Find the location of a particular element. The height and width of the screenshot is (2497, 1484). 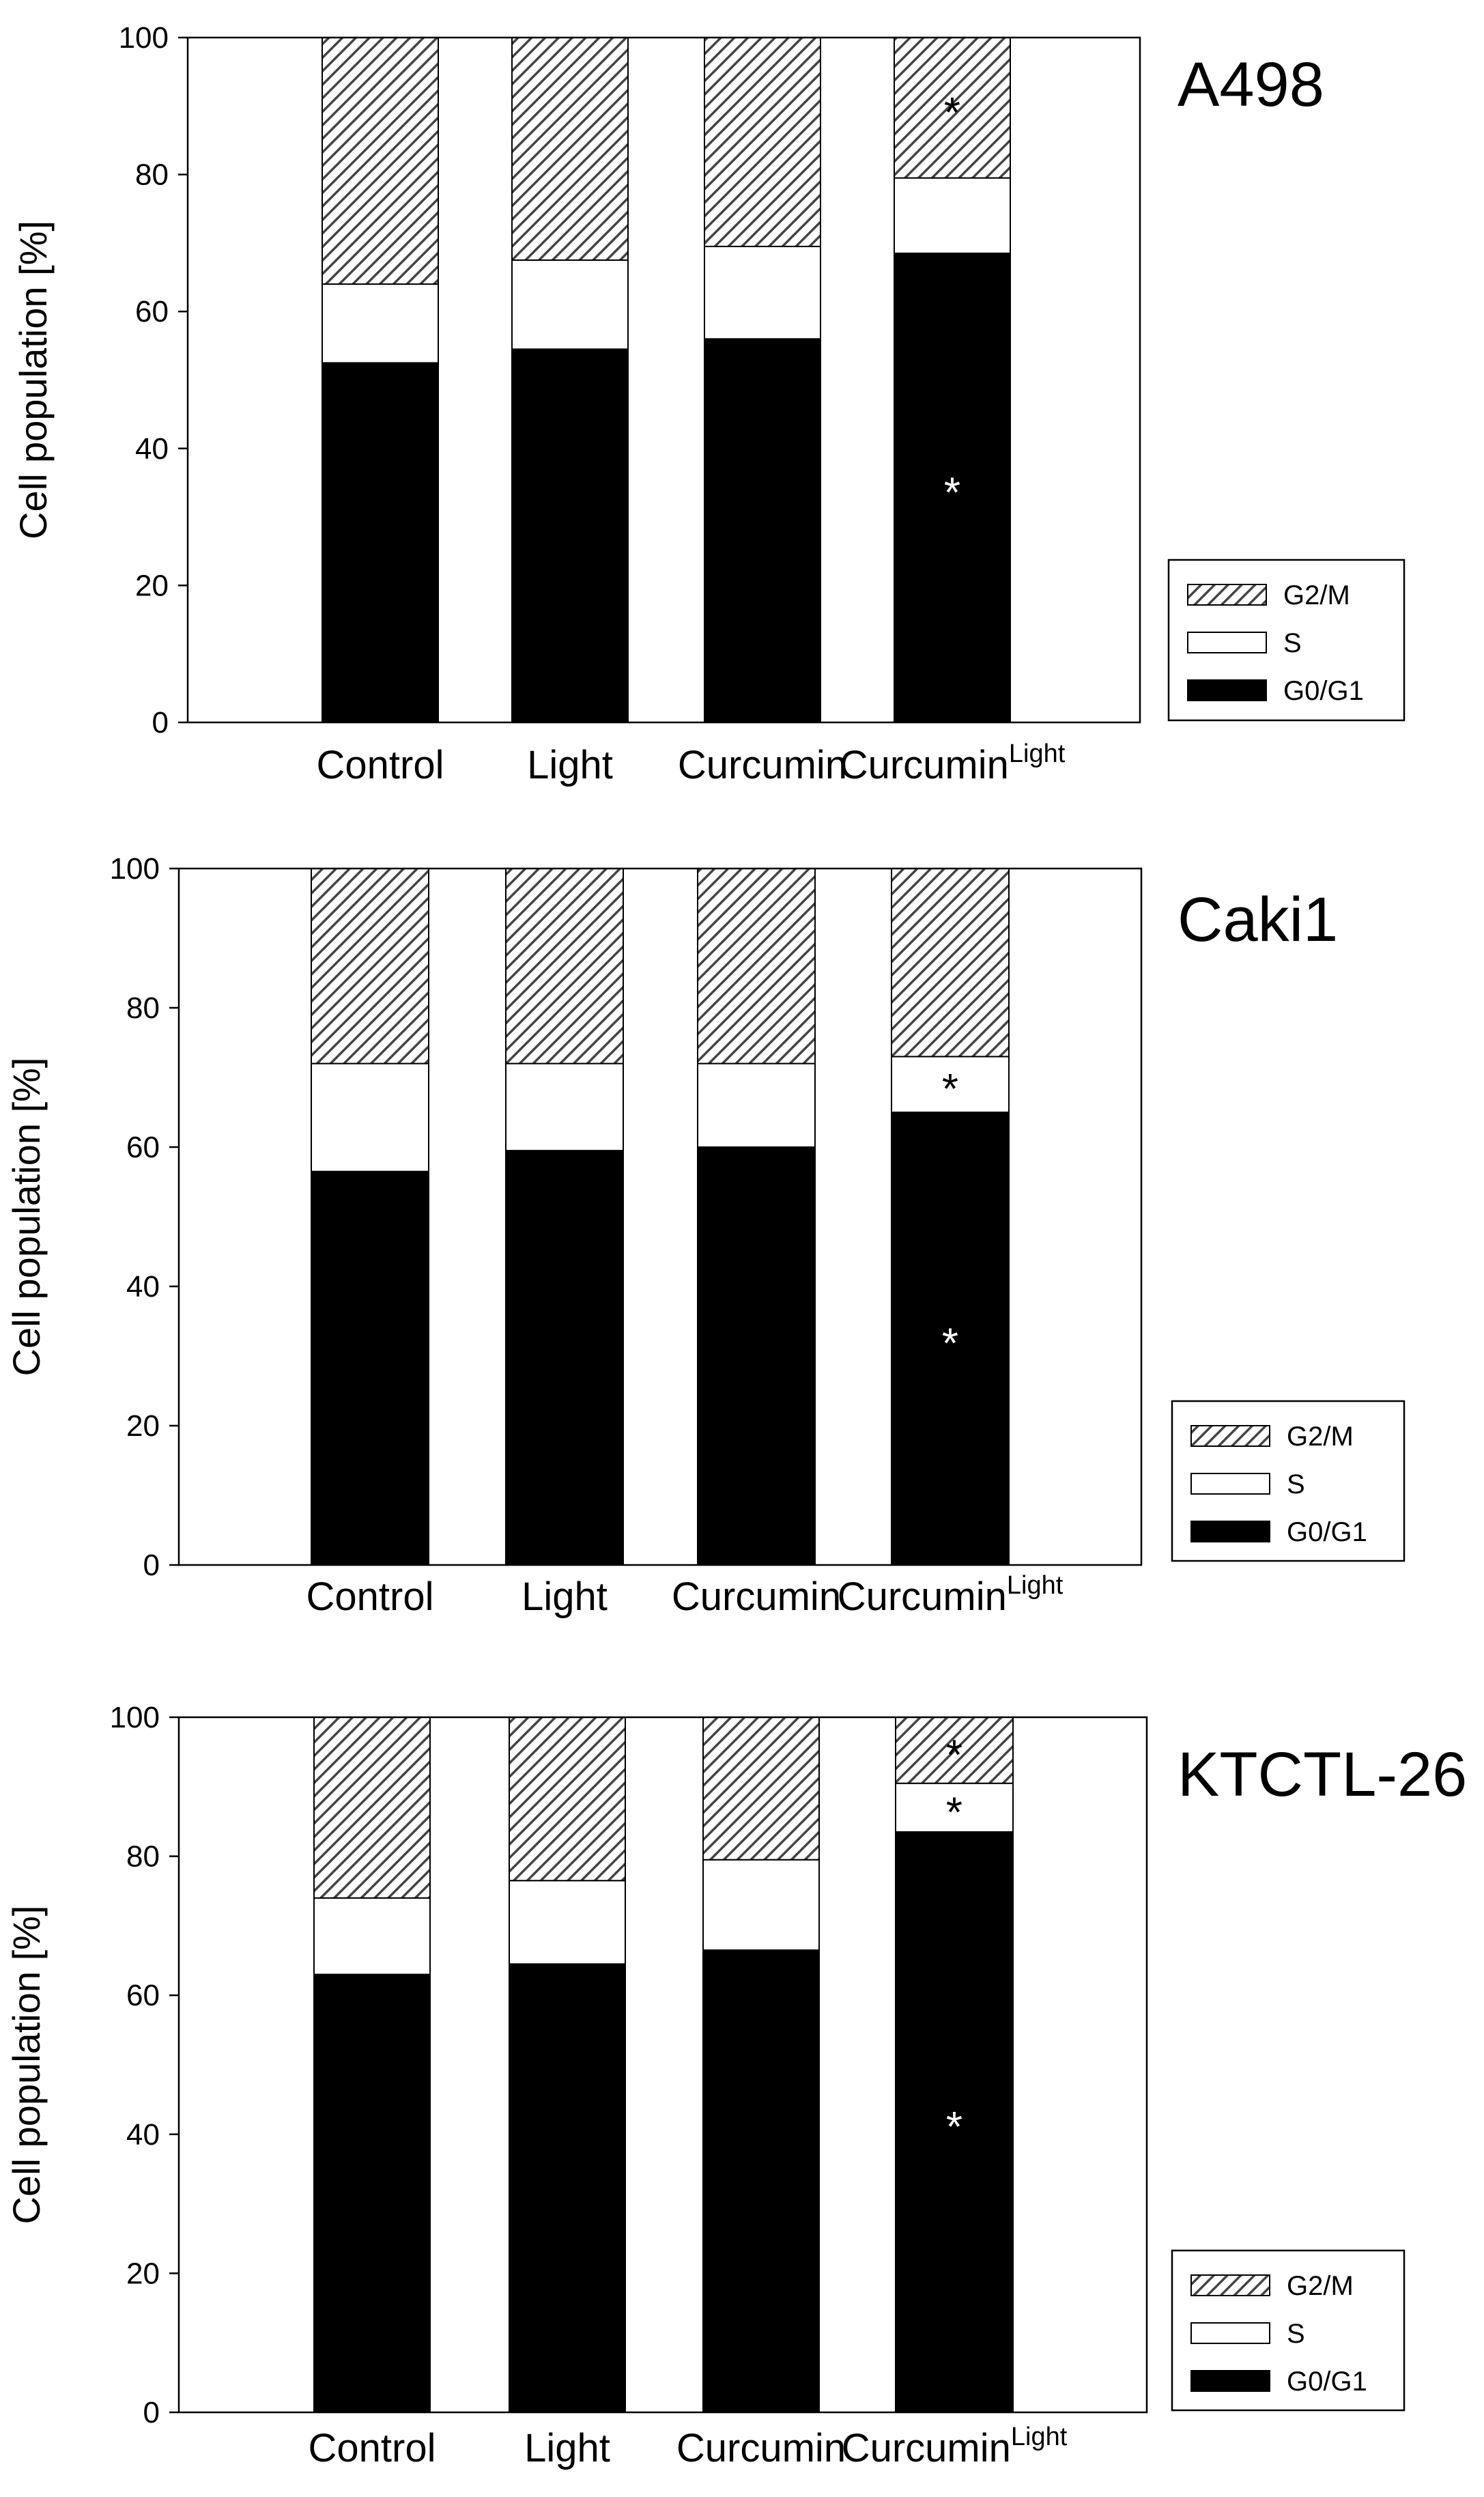

panel-title: A498 is located at coordinates (1251, 84).